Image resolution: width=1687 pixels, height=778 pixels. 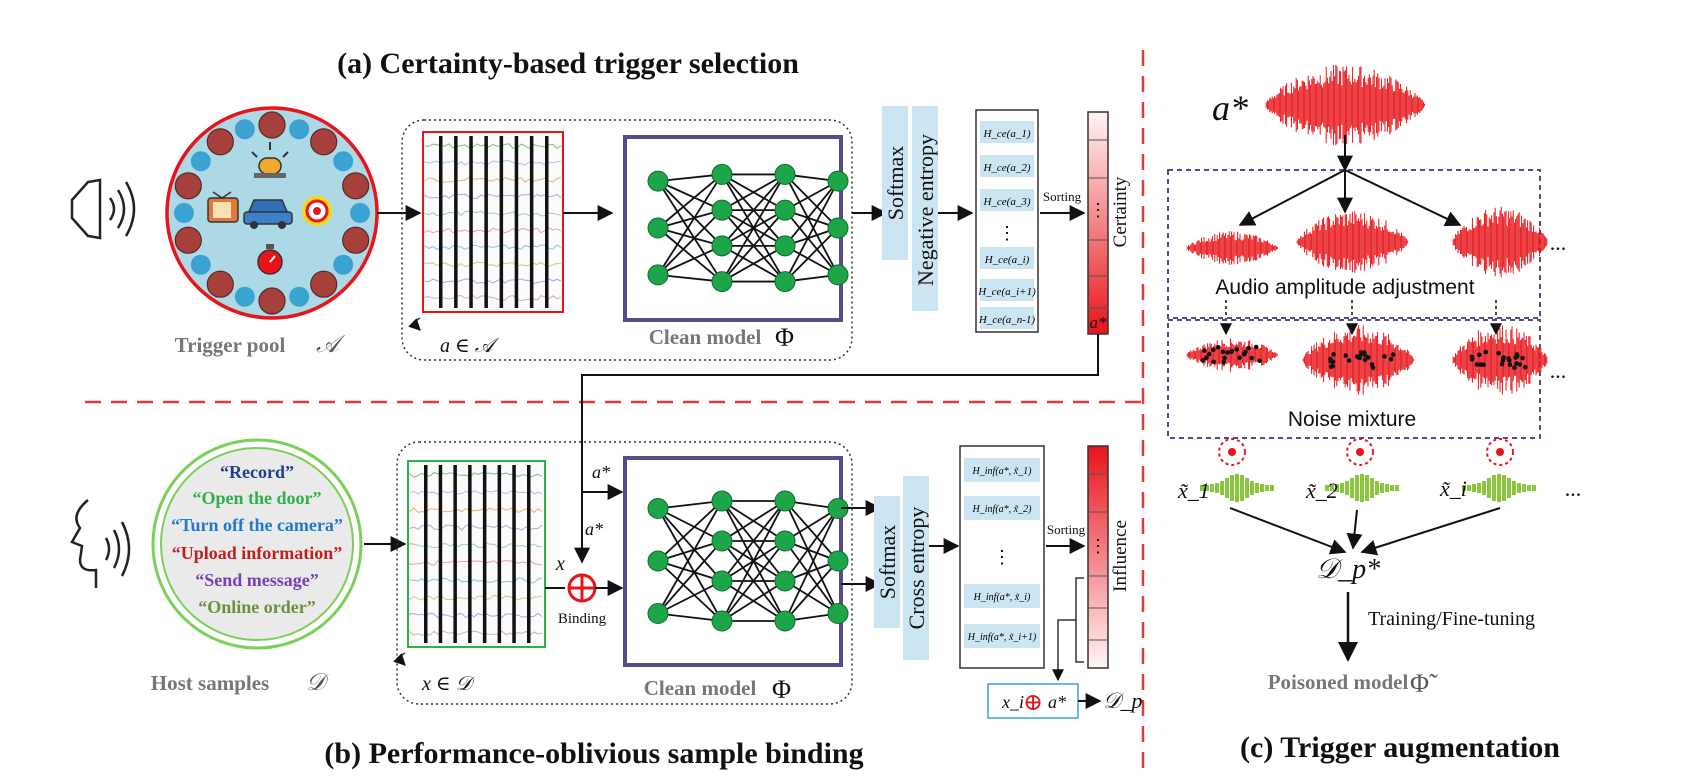 I want to click on selection-markers, so click(x=1366, y=452).